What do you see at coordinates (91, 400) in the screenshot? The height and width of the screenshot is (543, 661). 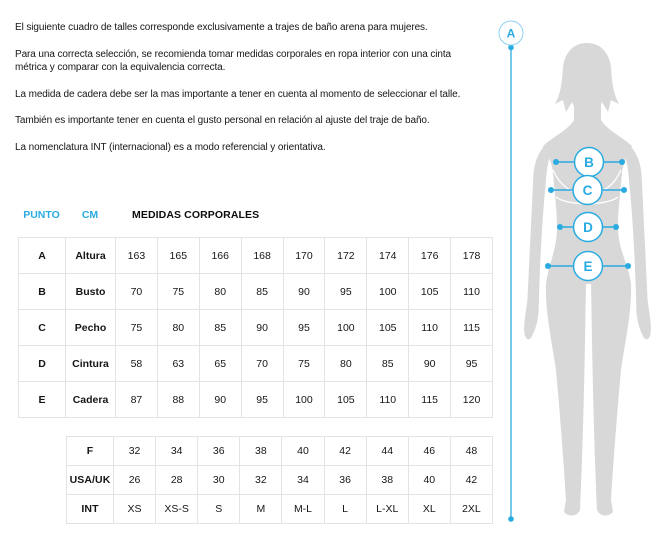 I see `measure-name-cell: Cadera` at bounding box center [91, 400].